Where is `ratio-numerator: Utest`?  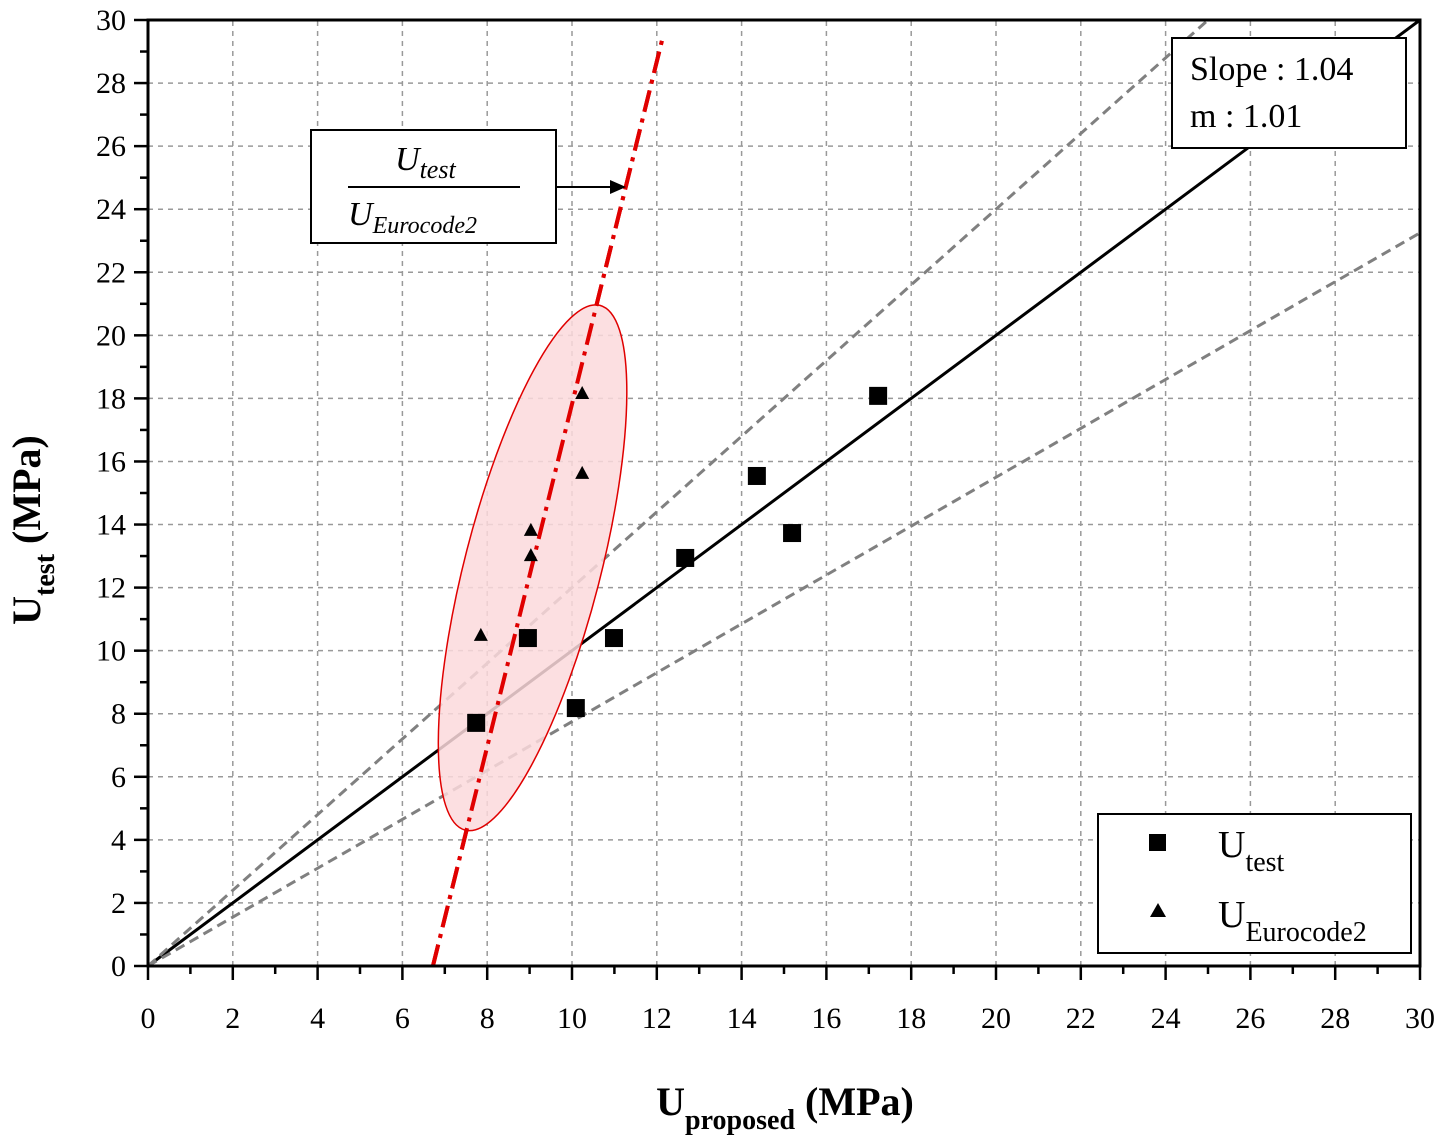 ratio-numerator: Utest is located at coordinates (425, 162).